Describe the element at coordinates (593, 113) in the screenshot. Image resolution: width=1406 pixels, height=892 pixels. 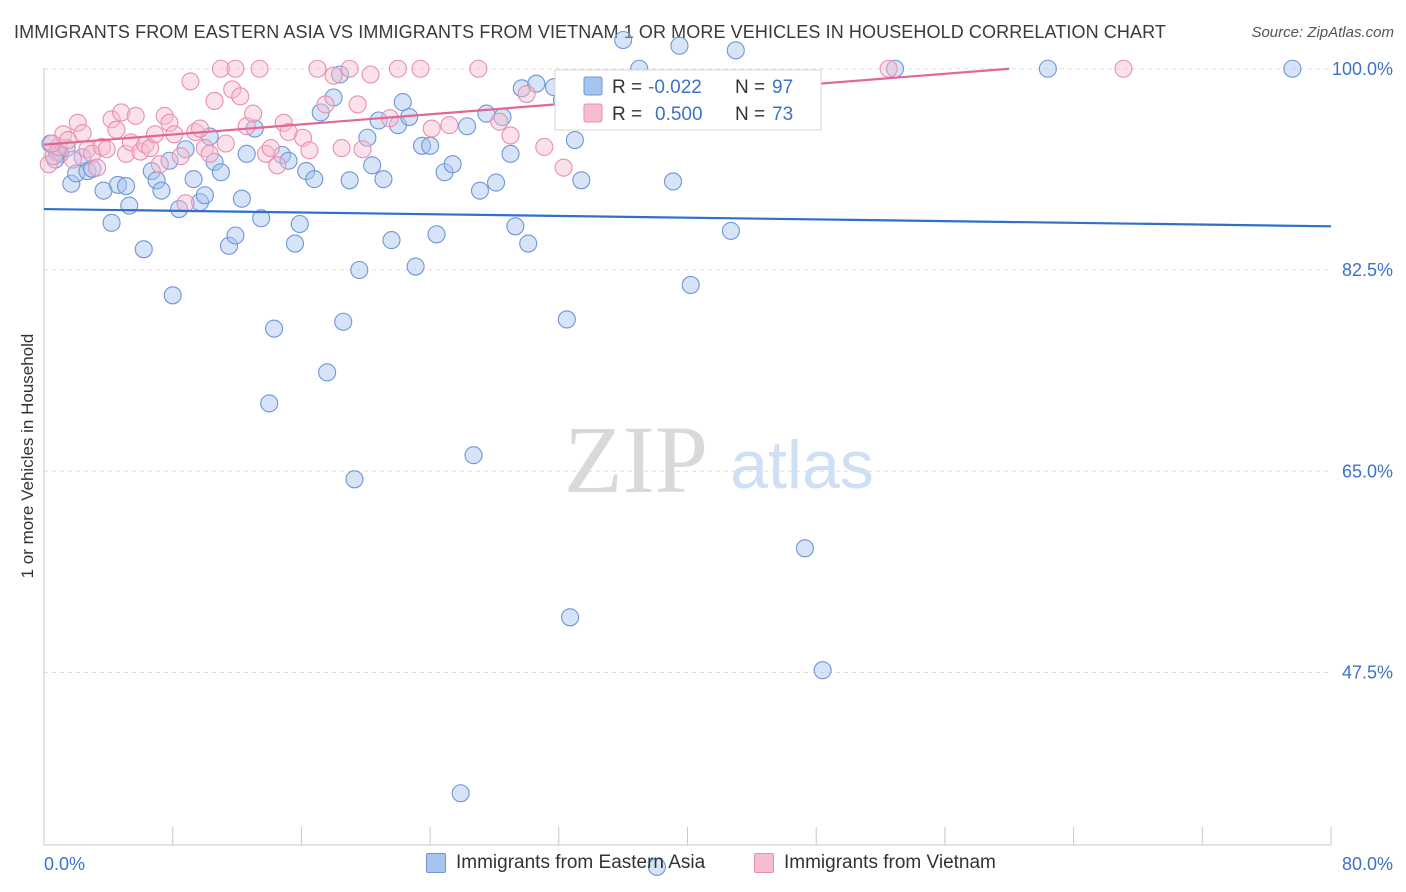
I see `stats-swatch-vietnam` at that location.